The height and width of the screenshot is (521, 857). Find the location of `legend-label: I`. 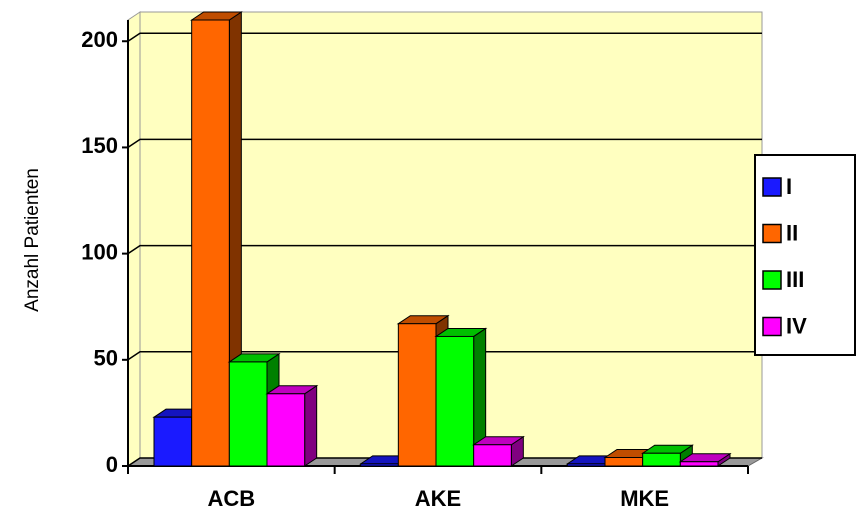

legend-label: I is located at coordinates (789, 186).